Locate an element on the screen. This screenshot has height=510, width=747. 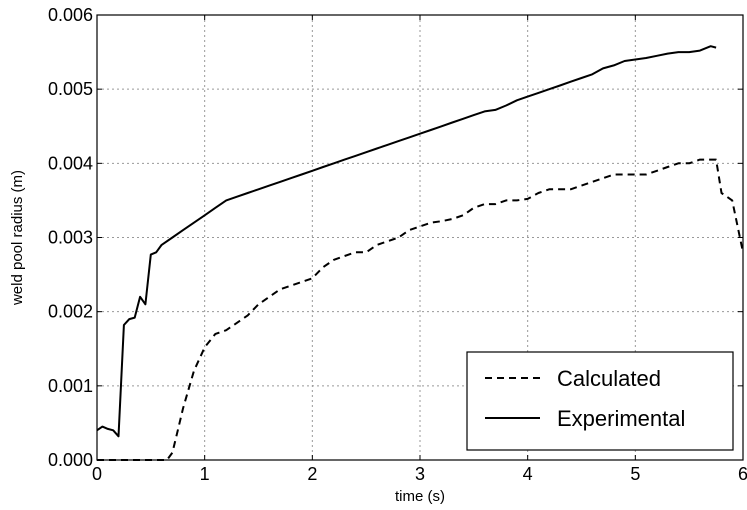
x-tick-label: 3 is located at coordinates (420, 474).